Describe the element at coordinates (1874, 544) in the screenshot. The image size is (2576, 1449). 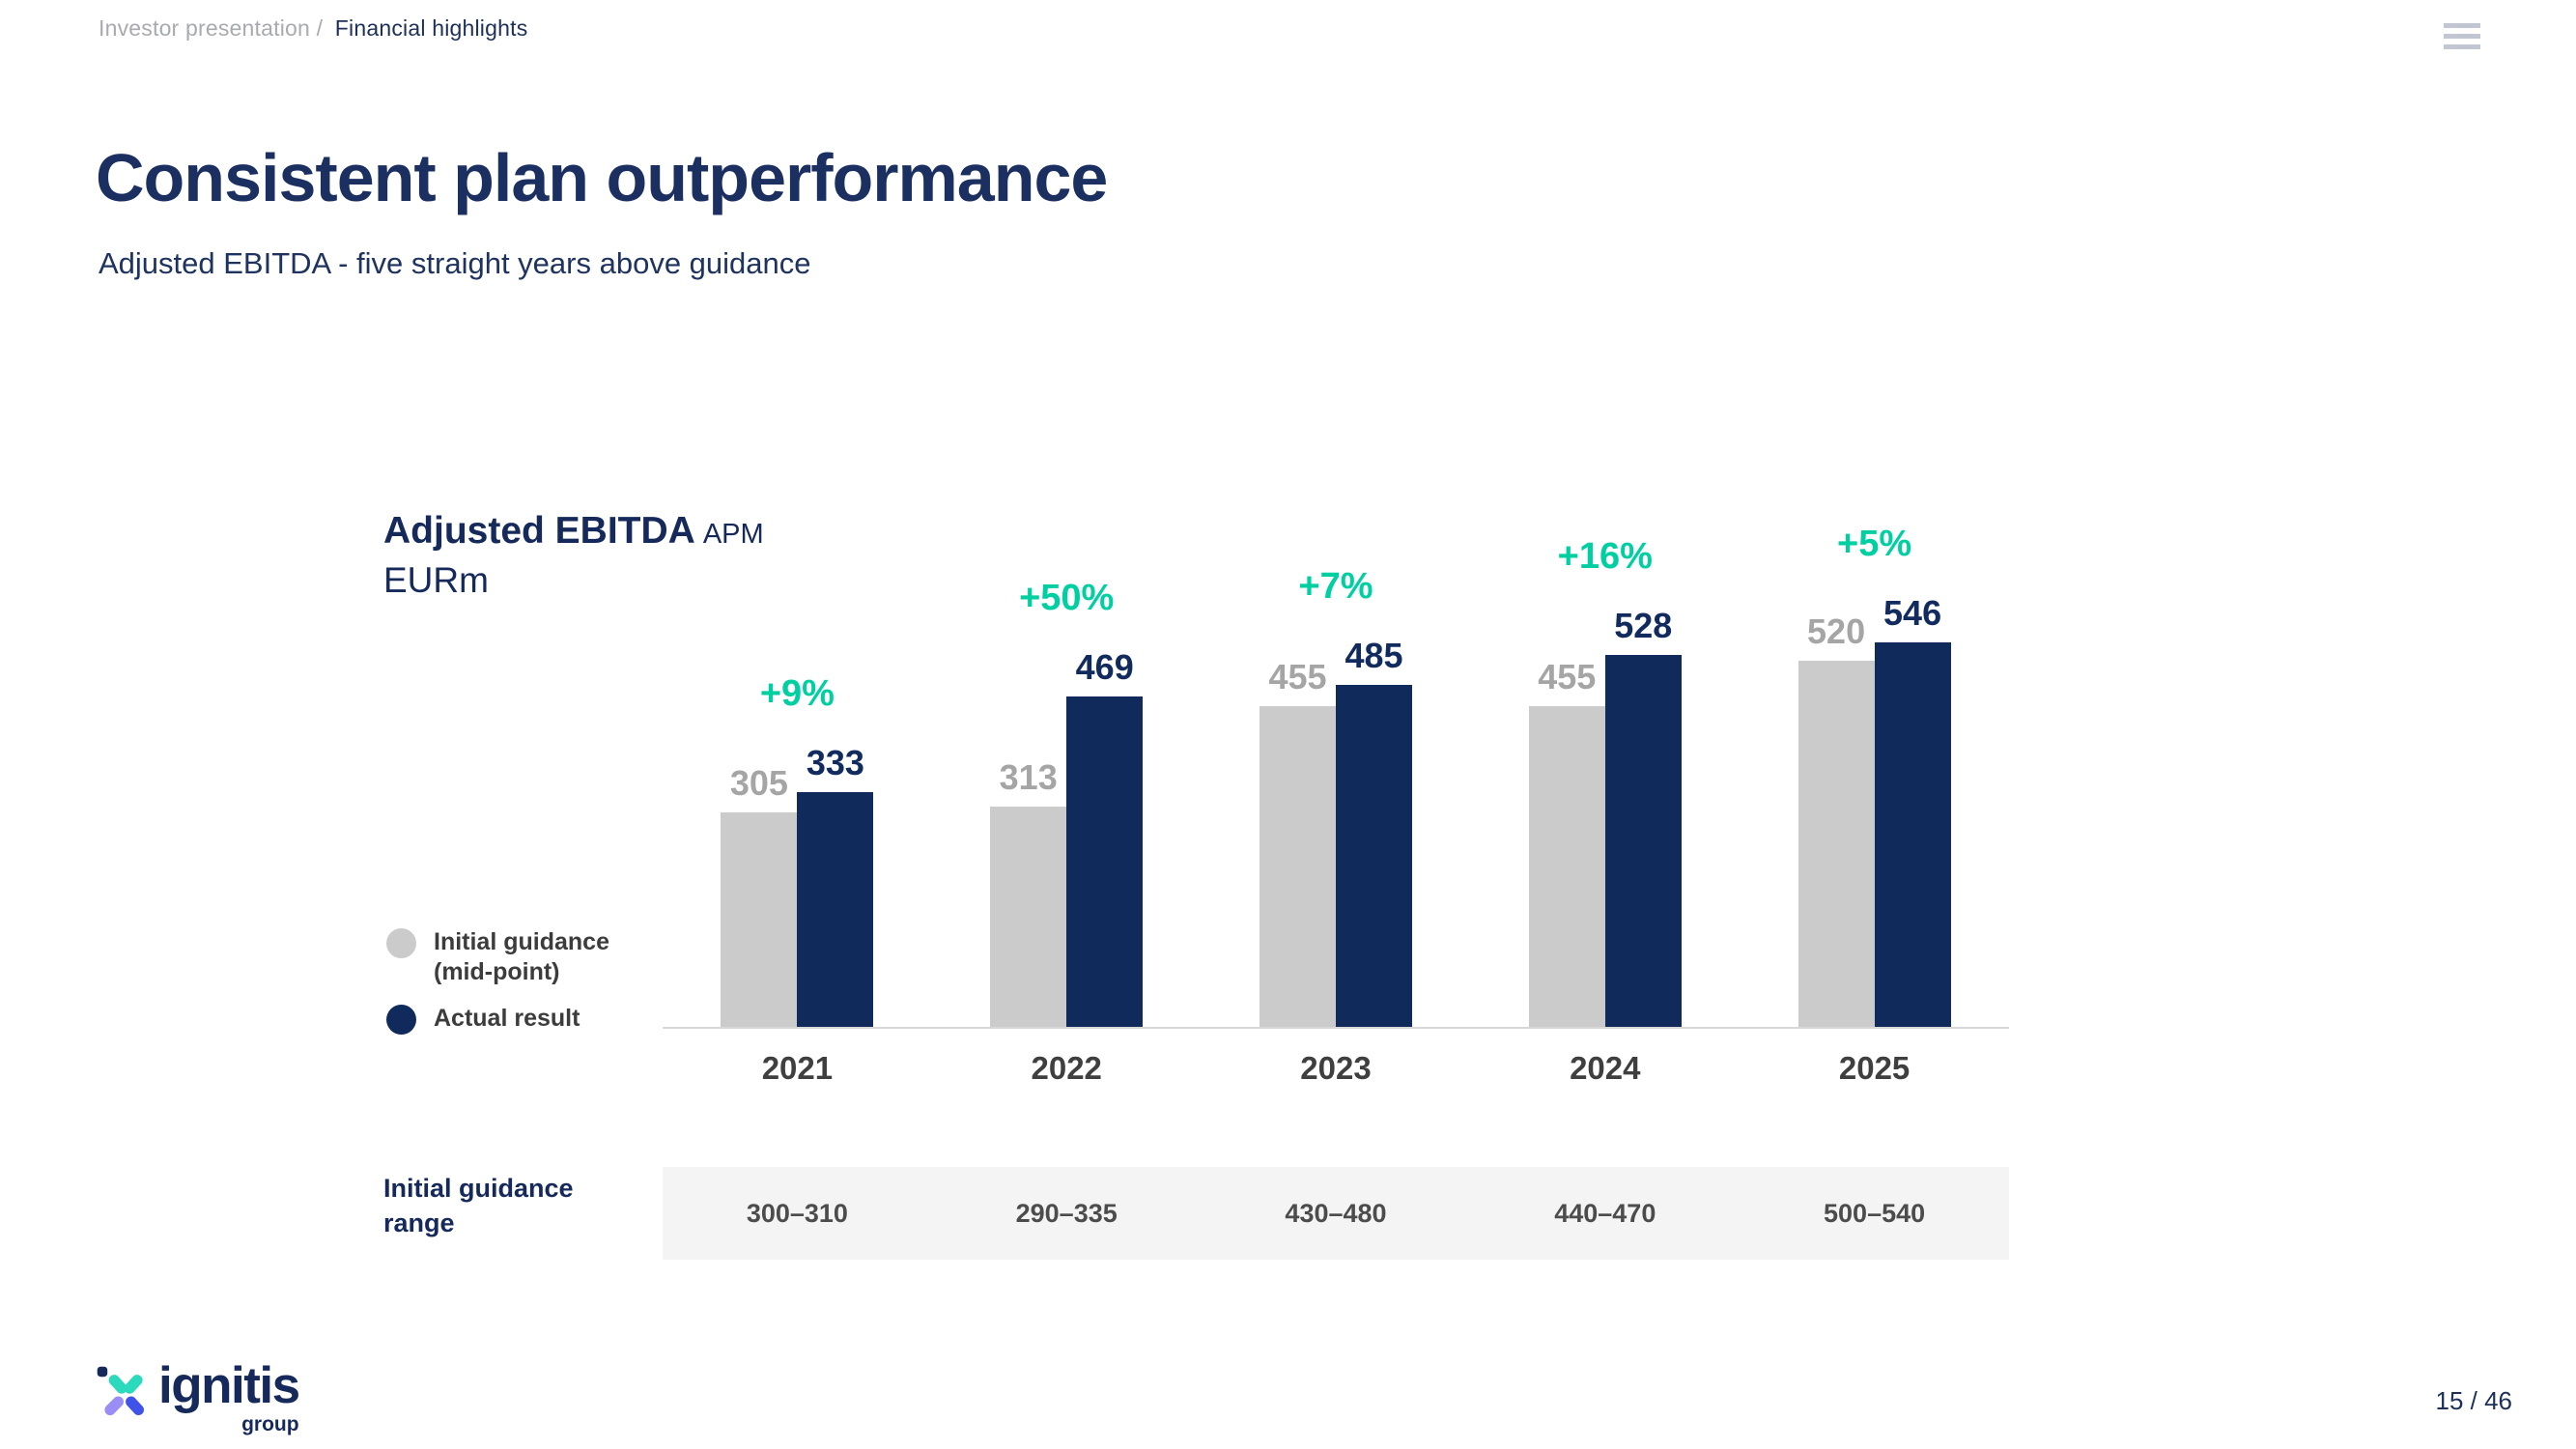
I see `delta-label-2025: +5%` at that location.